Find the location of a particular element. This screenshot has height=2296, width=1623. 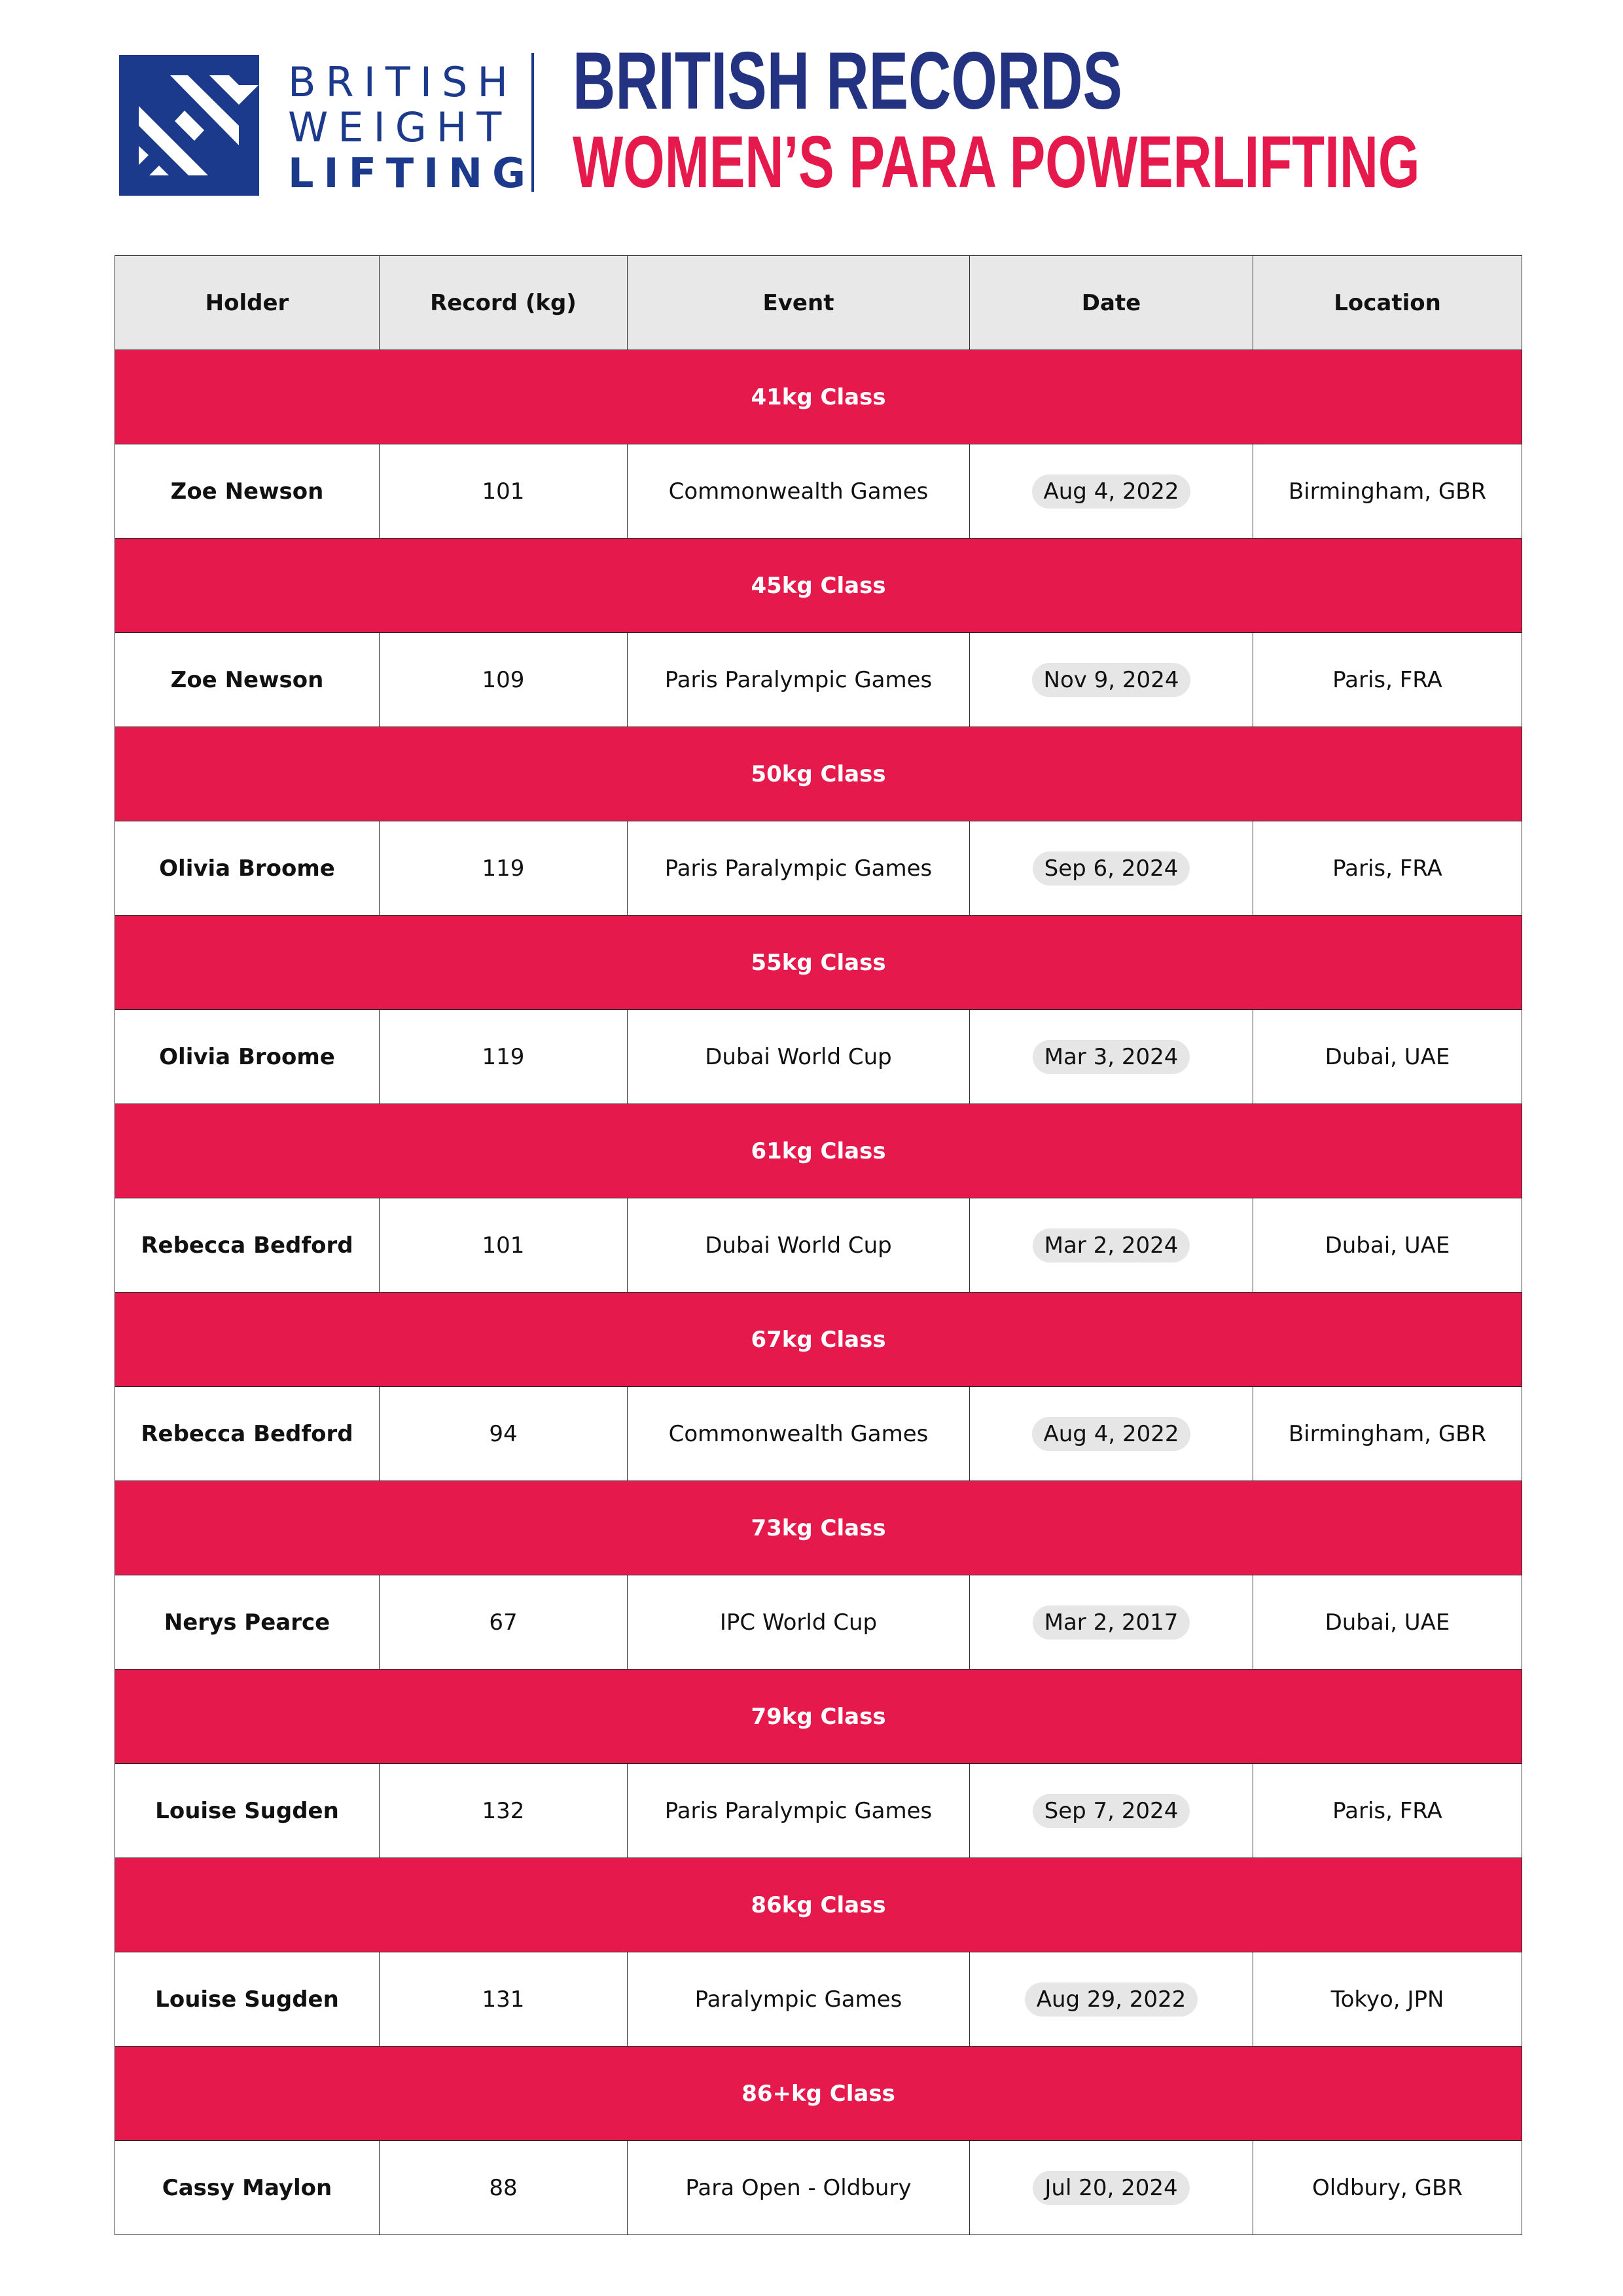

weight-class-label: 73kg Class is located at coordinates (818, 1527).